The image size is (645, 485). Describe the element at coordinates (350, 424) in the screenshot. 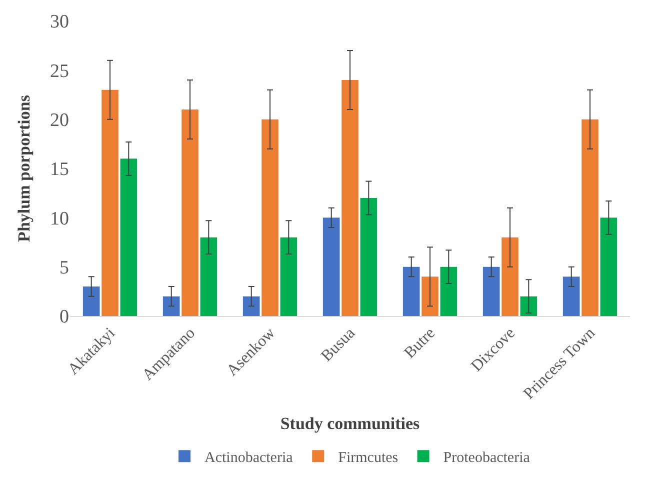

I see `x-axis-title: Study communities` at that location.